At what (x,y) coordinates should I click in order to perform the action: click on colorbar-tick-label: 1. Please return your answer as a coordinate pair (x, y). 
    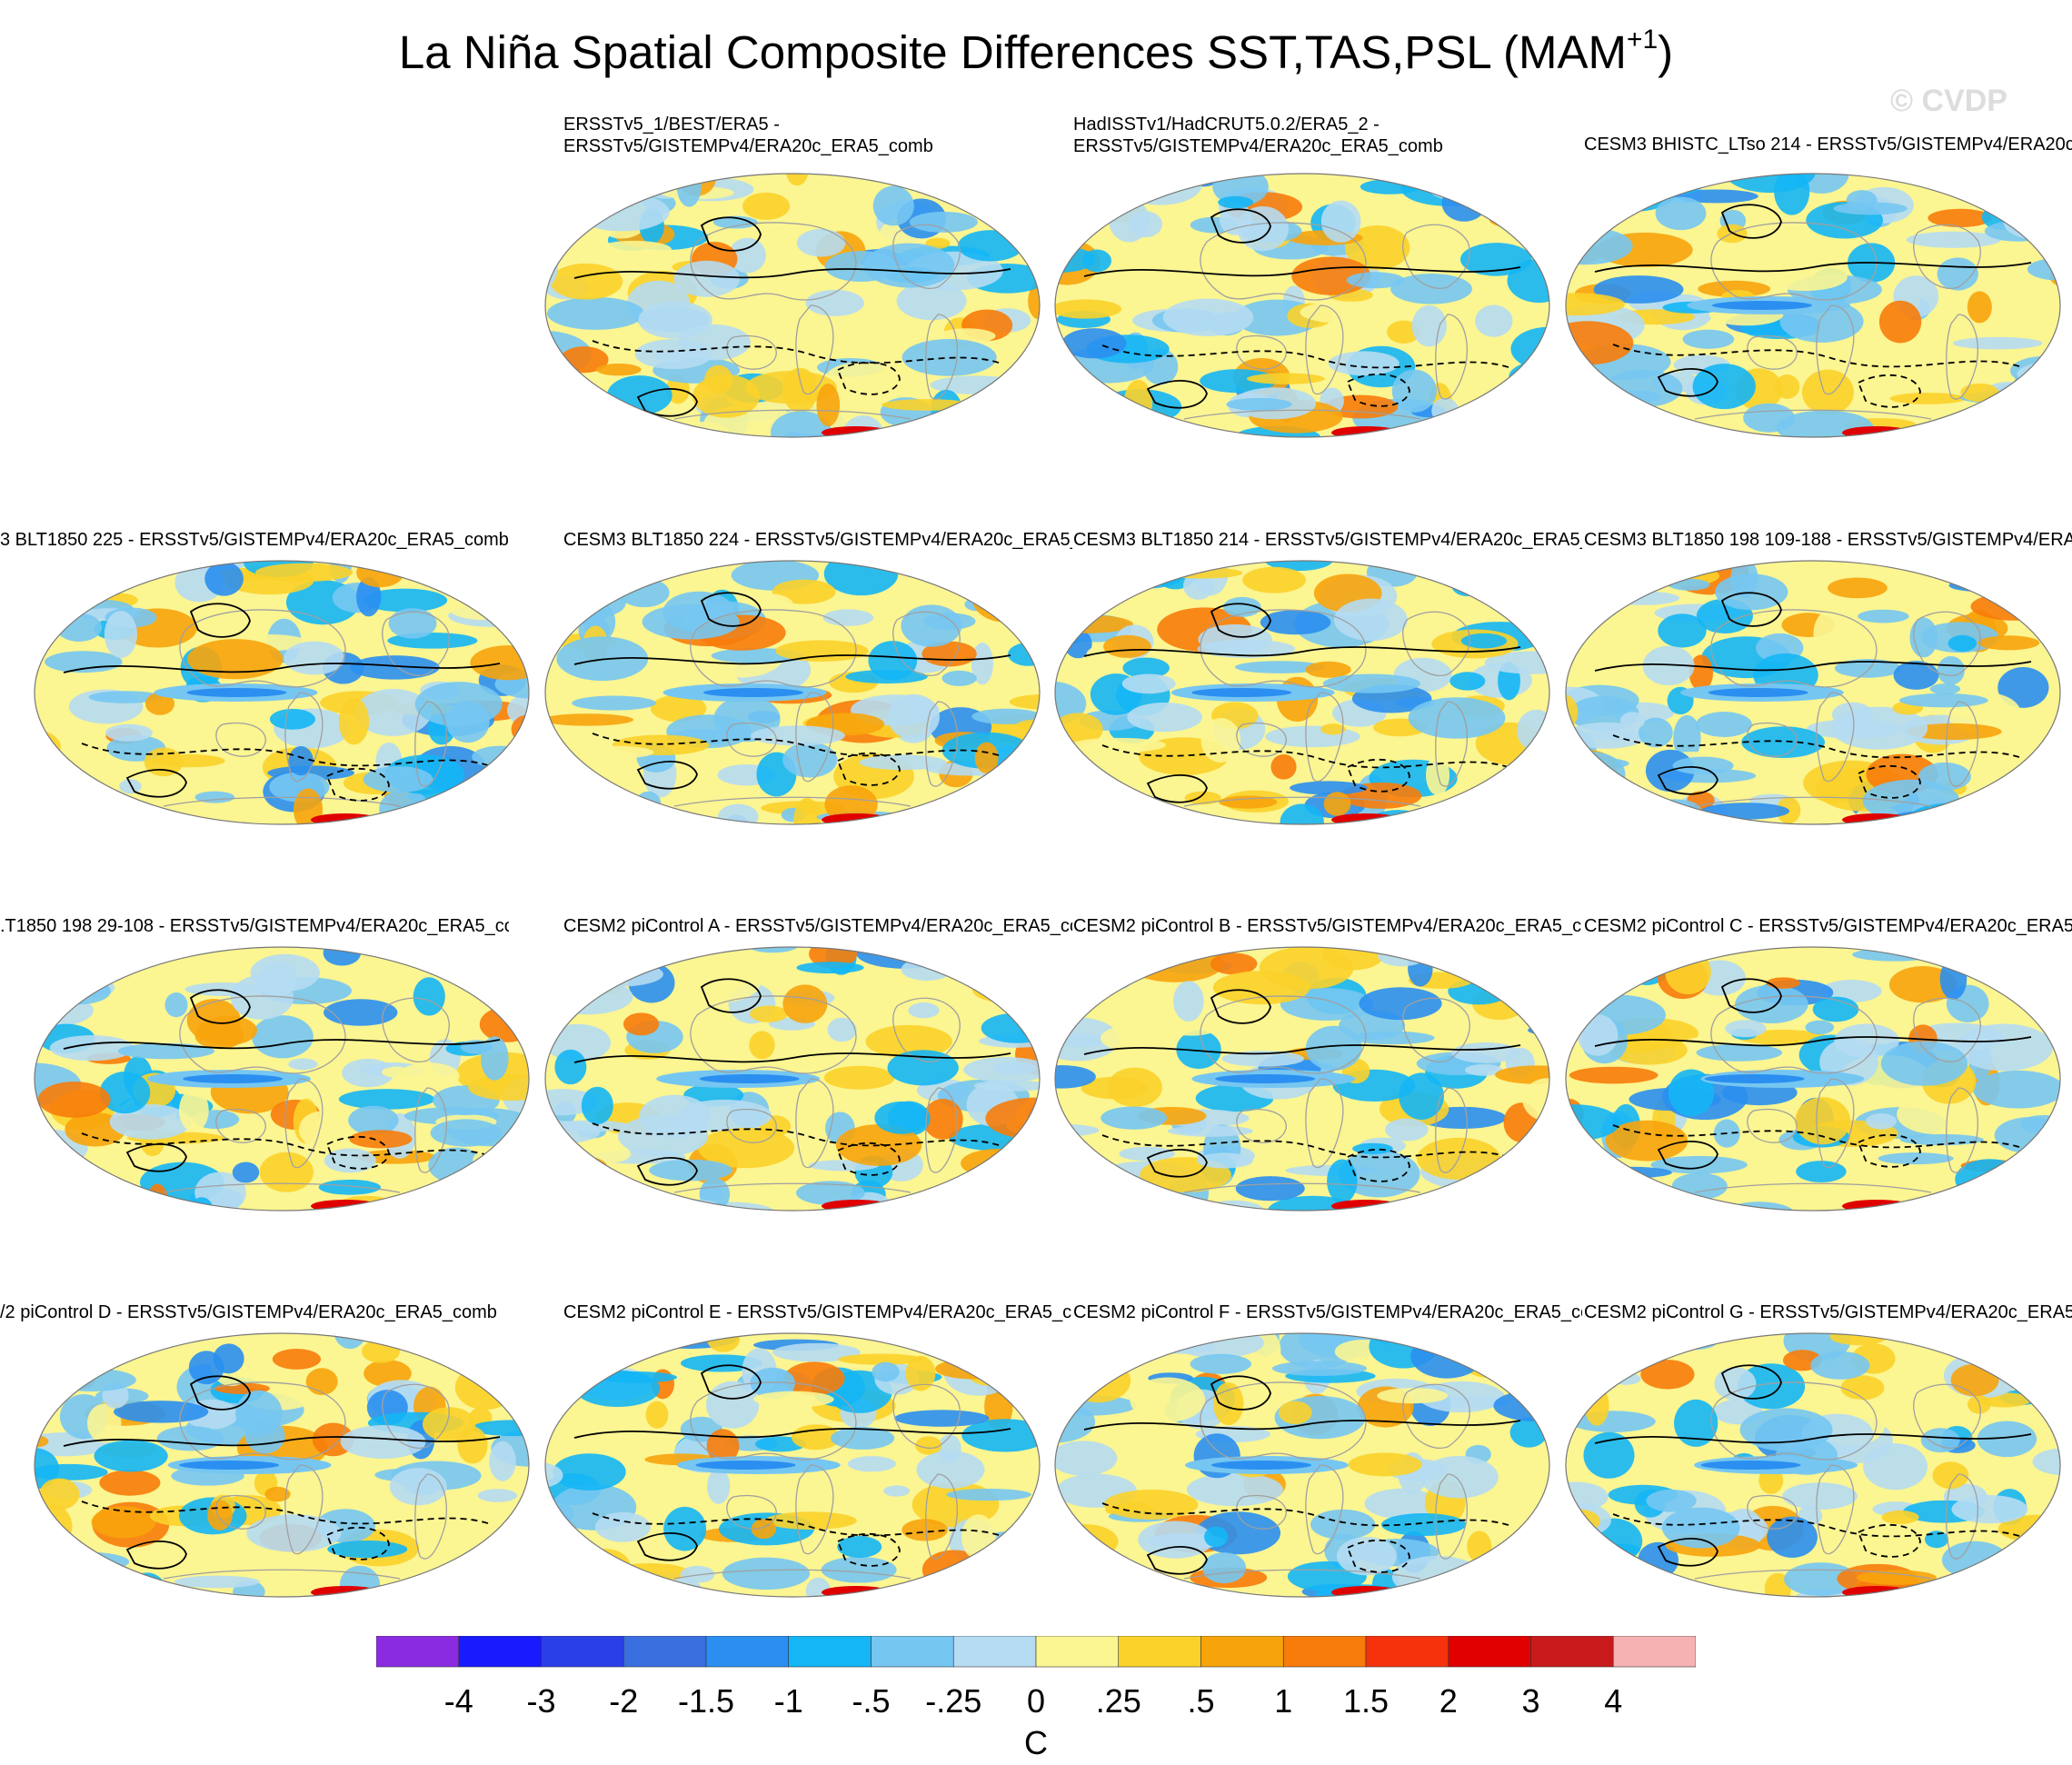
    Looking at the image, I should click on (1283, 1701).